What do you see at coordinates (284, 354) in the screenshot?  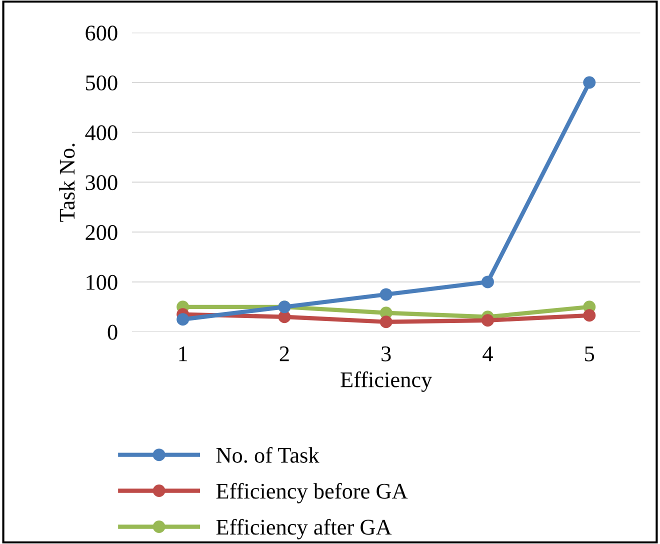 I see `x-tick-label: 2` at bounding box center [284, 354].